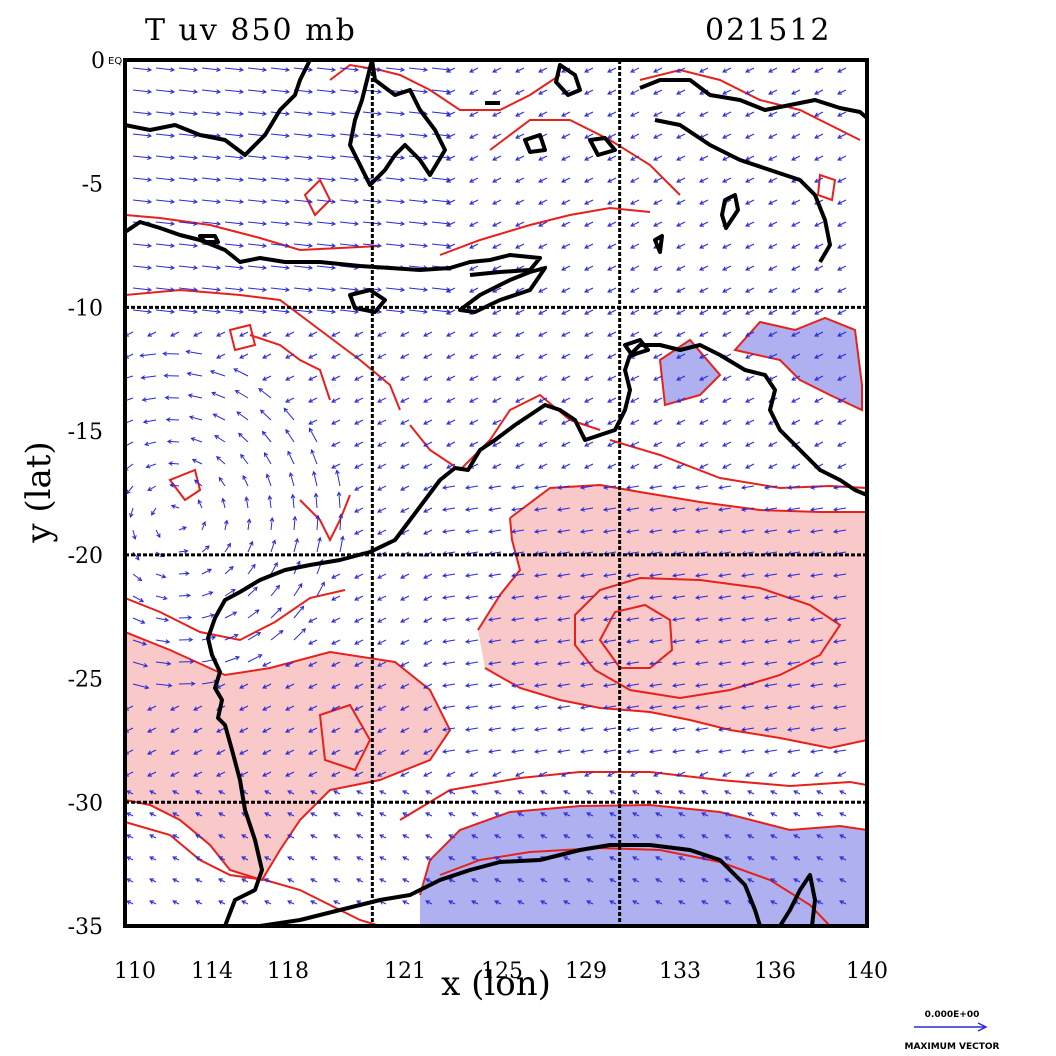 The image size is (1056, 1056). What do you see at coordinates (212, 971) in the screenshot?
I see `x-tick-label: 114` at bounding box center [212, 971].